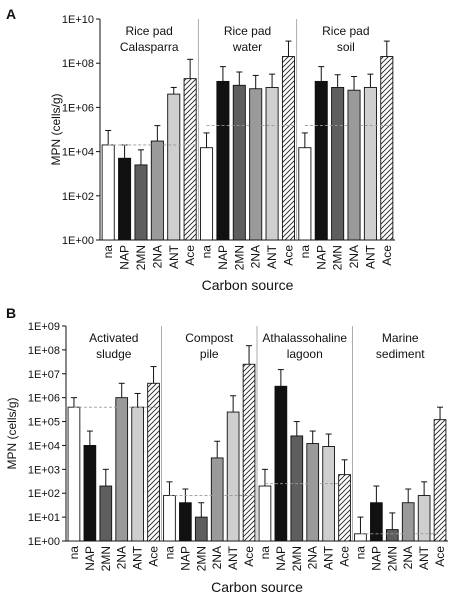 The image size is (454, 604). Describe the element at coordinates (149, 47) in the screenshot. I see `group-label: Calasparra` at that location.